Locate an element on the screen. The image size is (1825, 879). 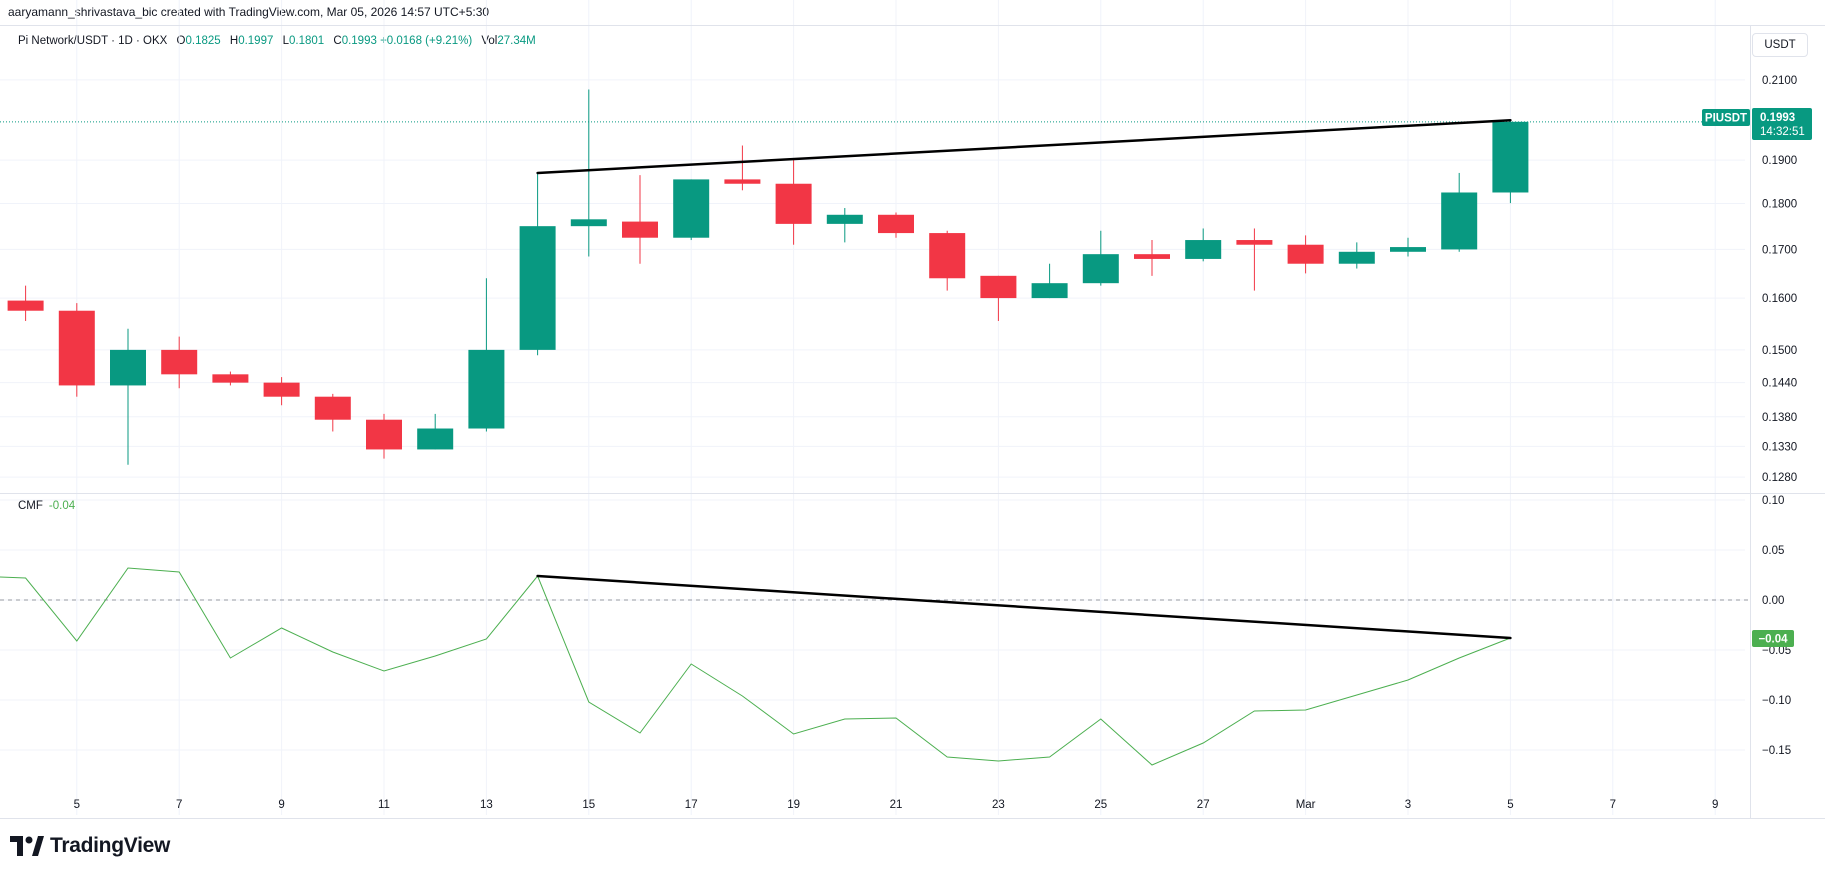
cmf-label: CMF is located at coordinates (30, 506).